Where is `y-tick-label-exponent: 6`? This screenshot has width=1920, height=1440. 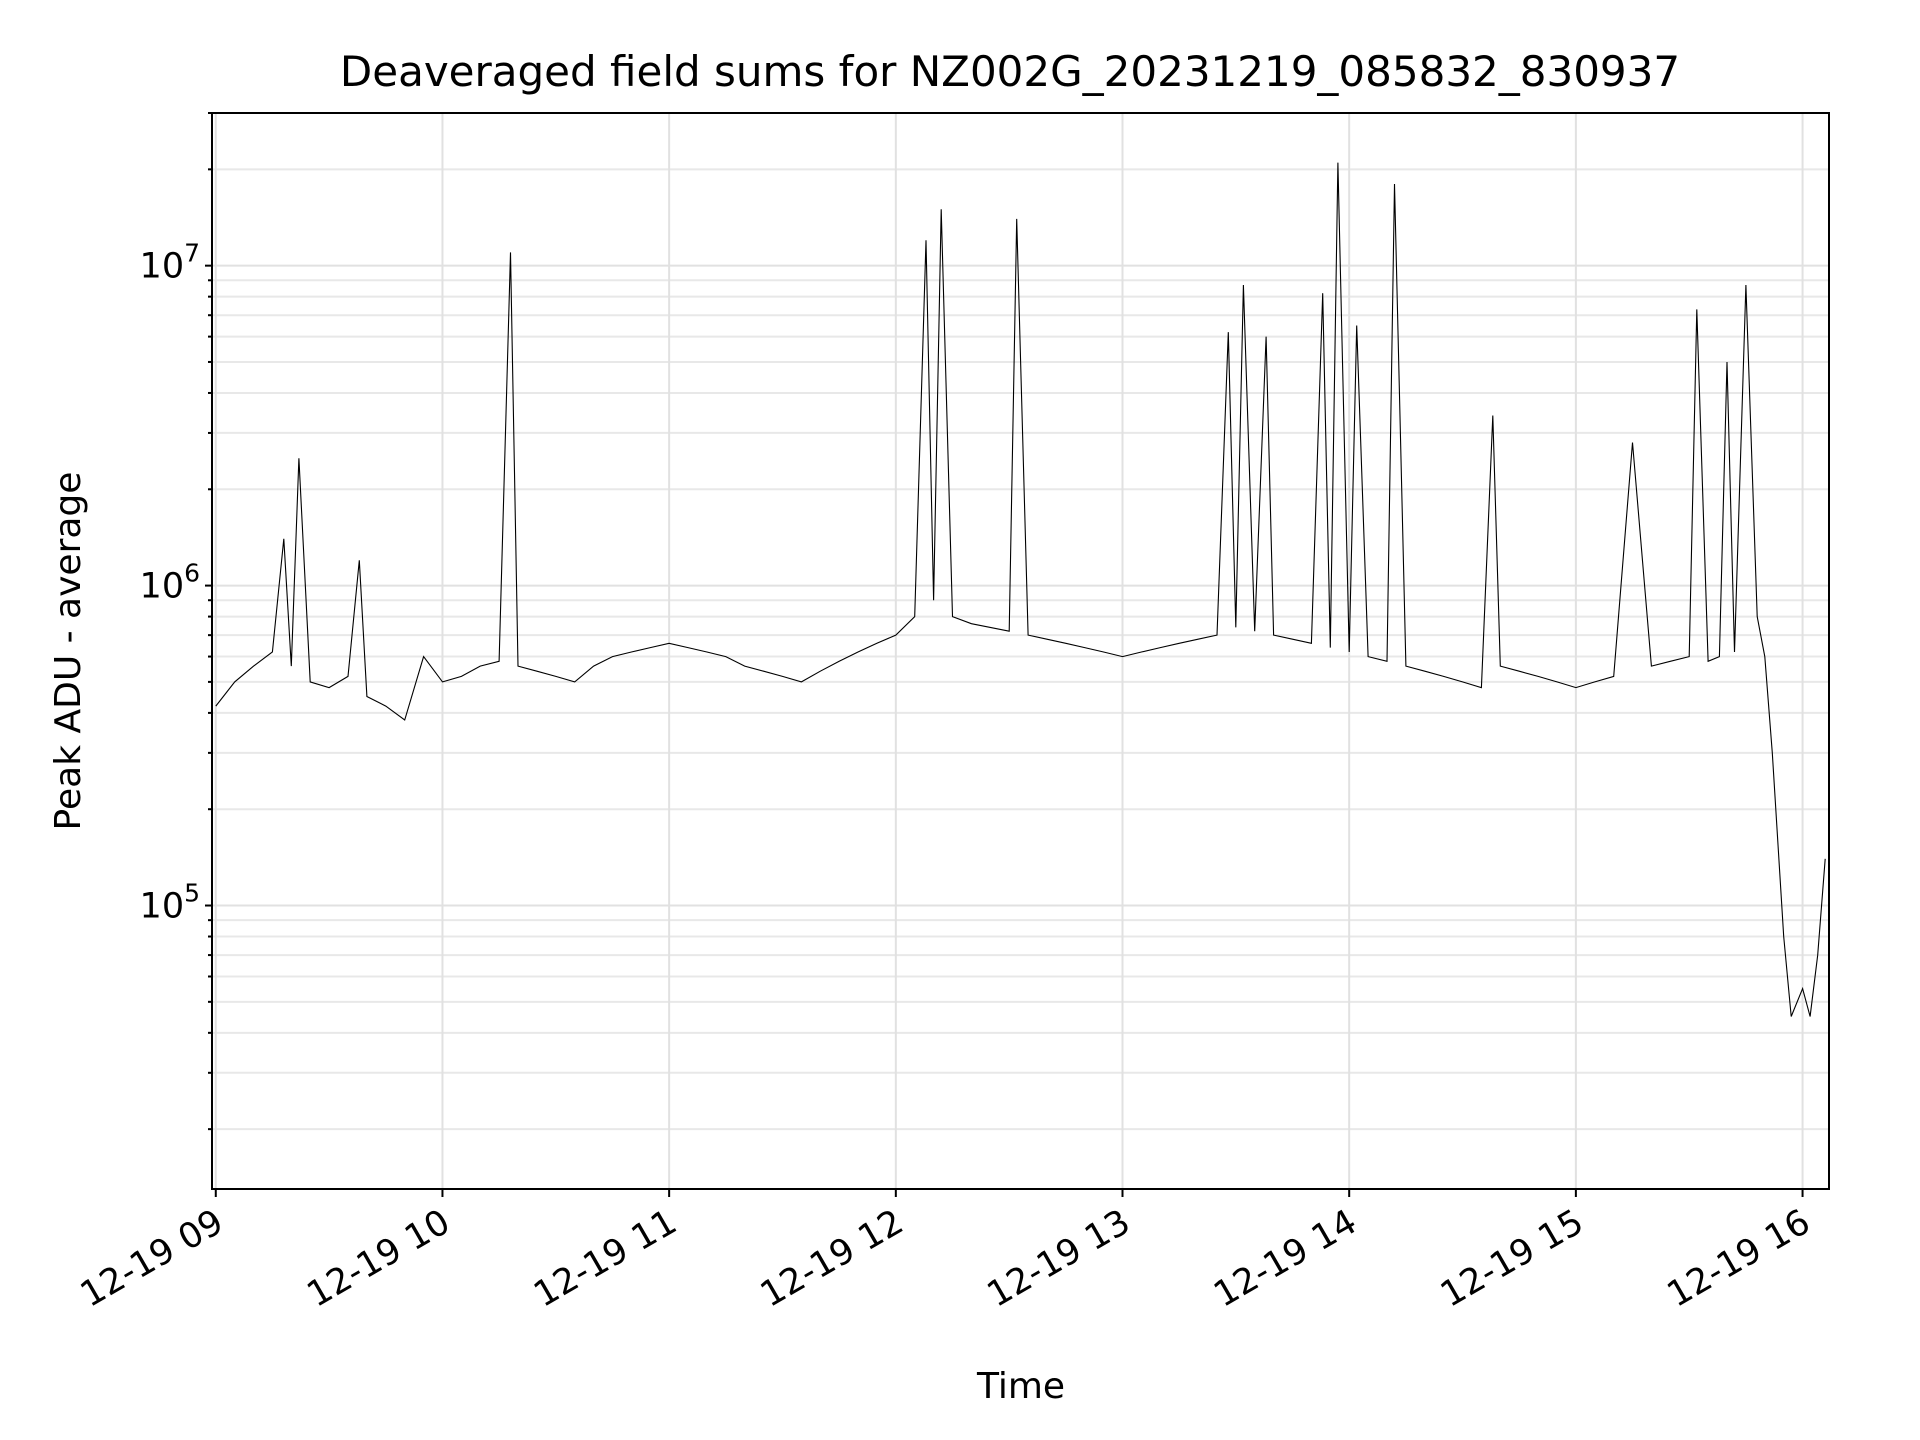 y-tick-label-exponent: 6 is located at coordinates (192, 573).